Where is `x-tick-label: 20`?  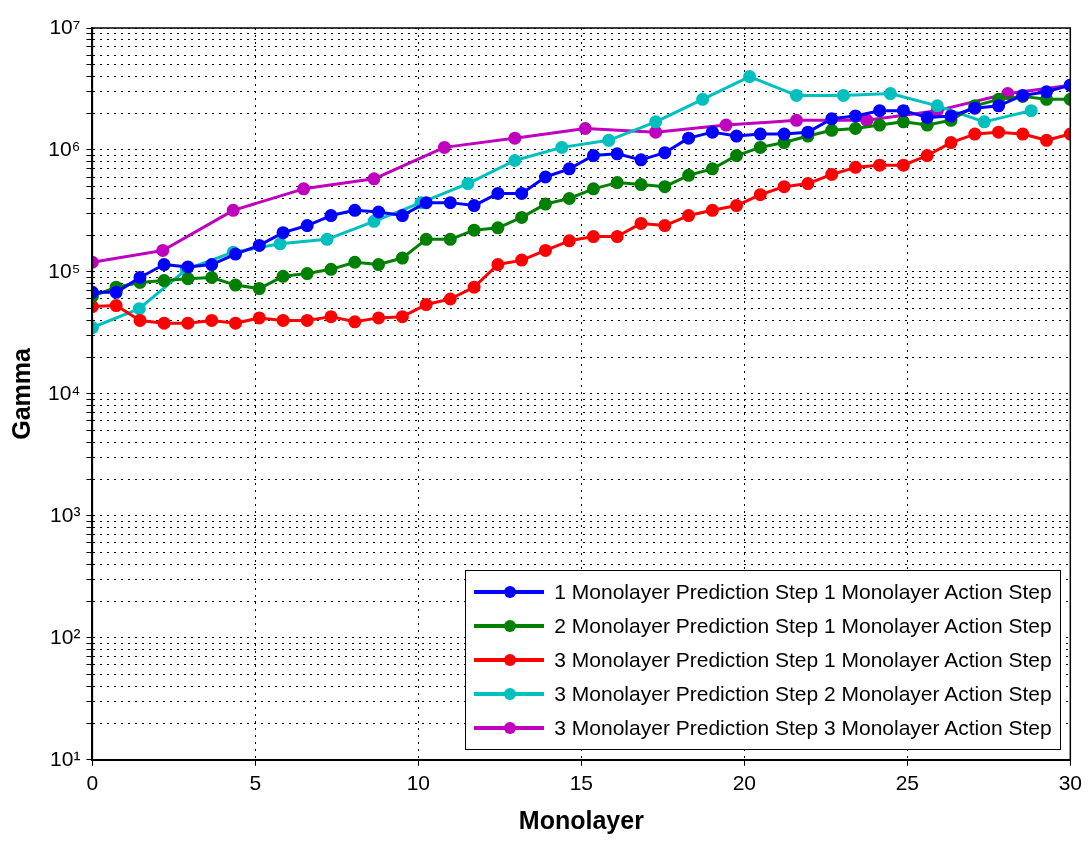 x-tick-label: 20 is located at coordinates (744, 783).